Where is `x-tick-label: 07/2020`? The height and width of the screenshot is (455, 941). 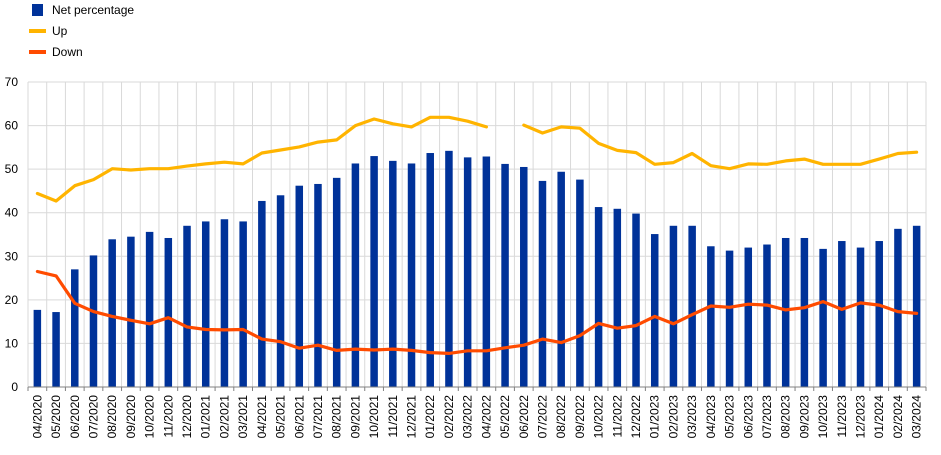 x-tick-label: 07/2020 is located at coordinates (93, 417).